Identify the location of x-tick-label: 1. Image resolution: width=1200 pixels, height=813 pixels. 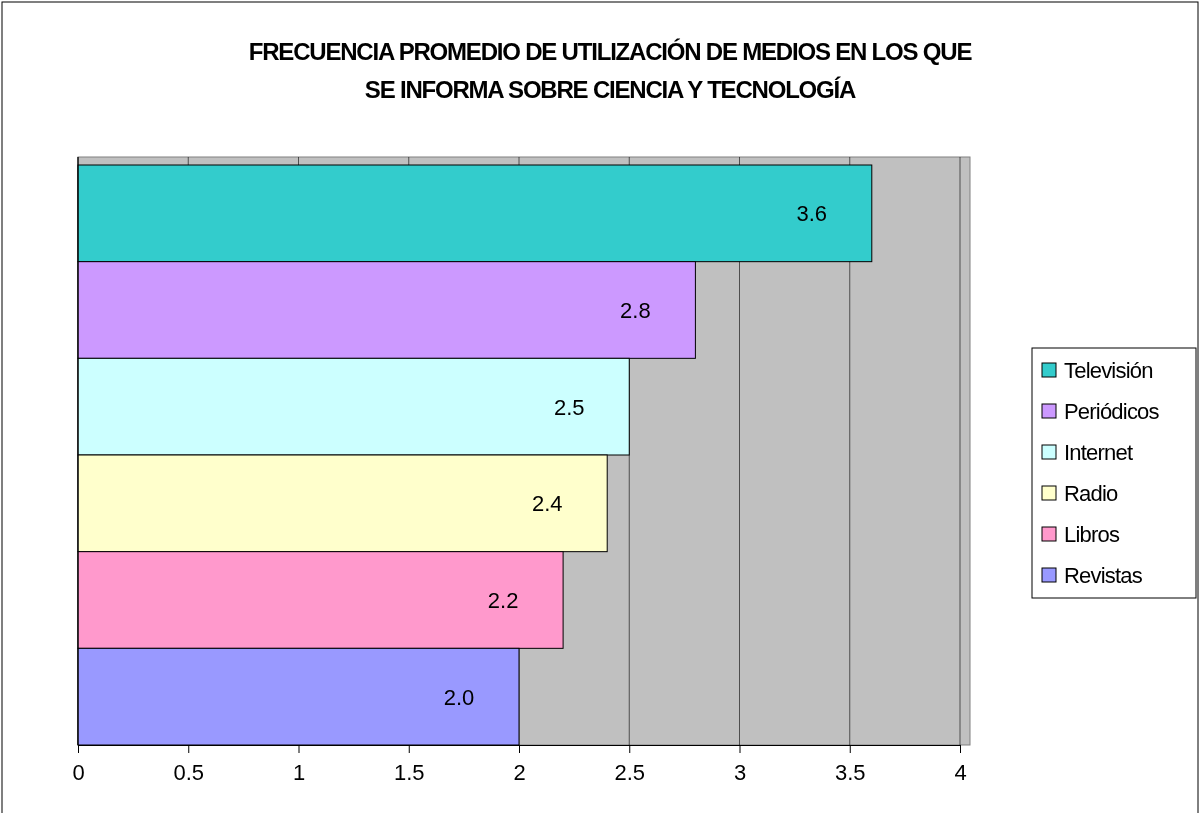
(299, 773).